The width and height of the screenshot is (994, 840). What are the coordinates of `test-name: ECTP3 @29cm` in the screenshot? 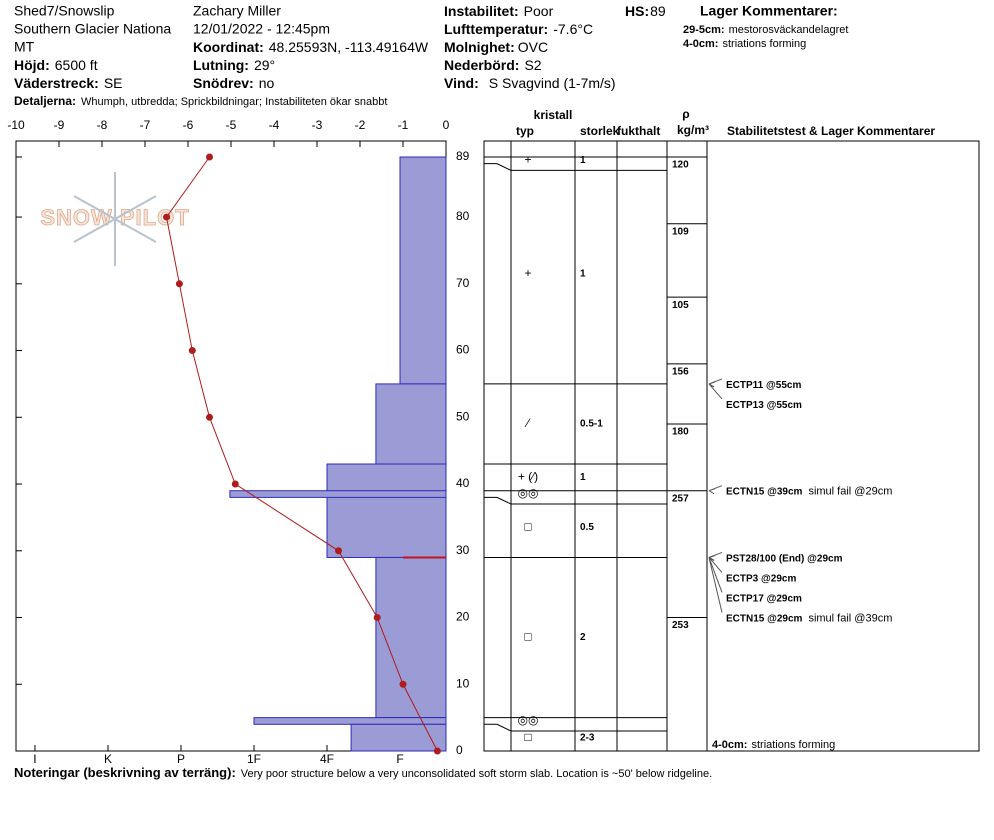 It's located at (761, 578).